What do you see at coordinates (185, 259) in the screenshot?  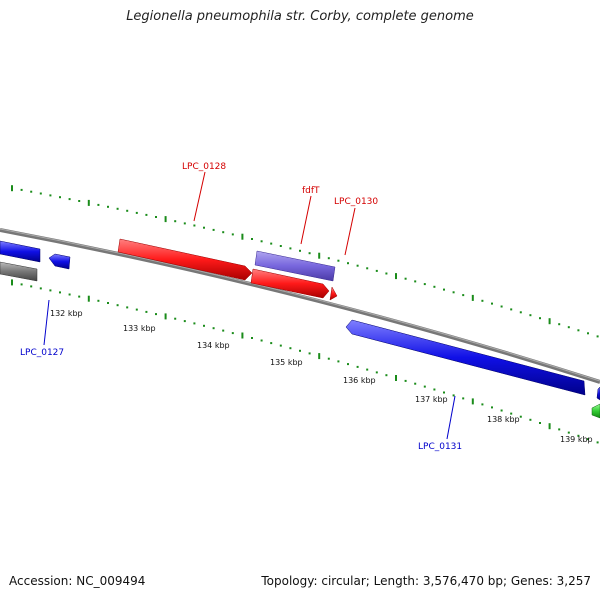 I see `gene-lpc0128` at bounding box center [185, 259].